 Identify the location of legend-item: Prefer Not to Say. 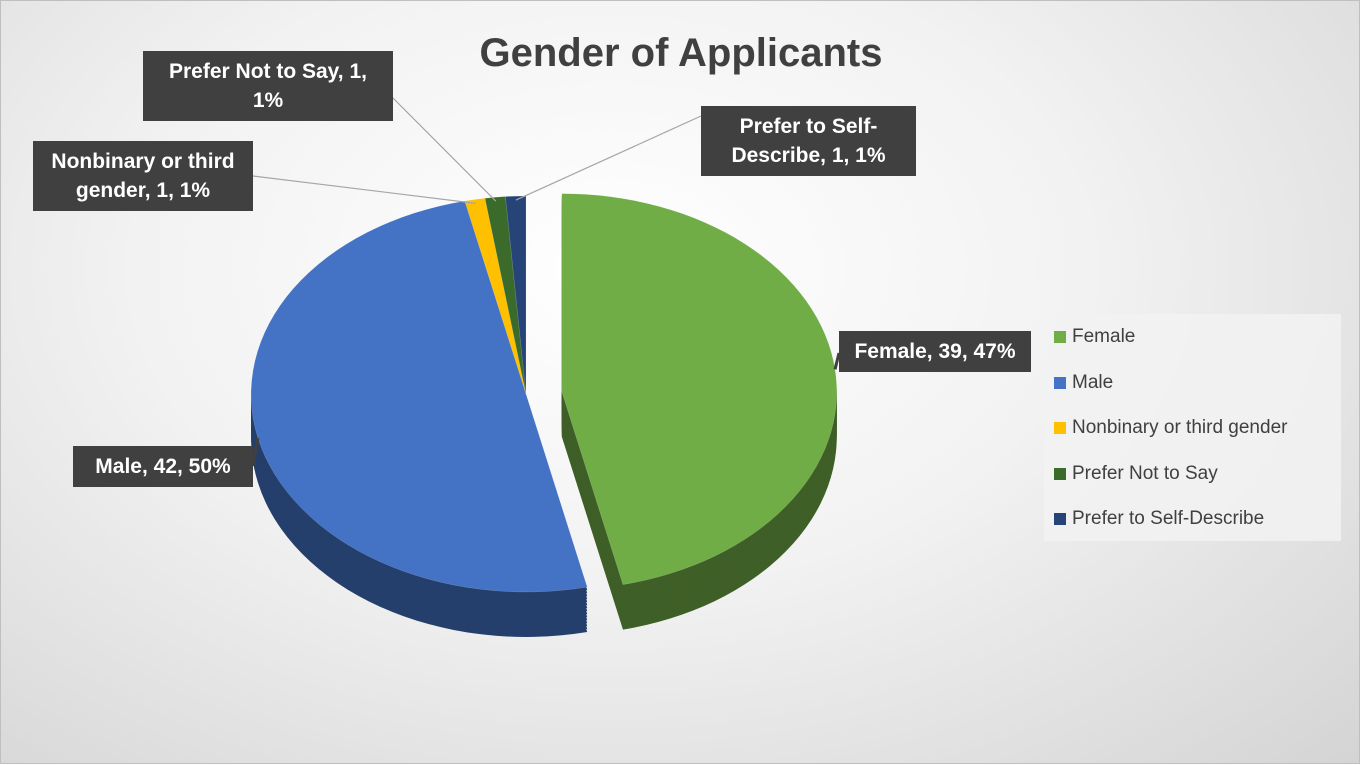
(1136, 474).